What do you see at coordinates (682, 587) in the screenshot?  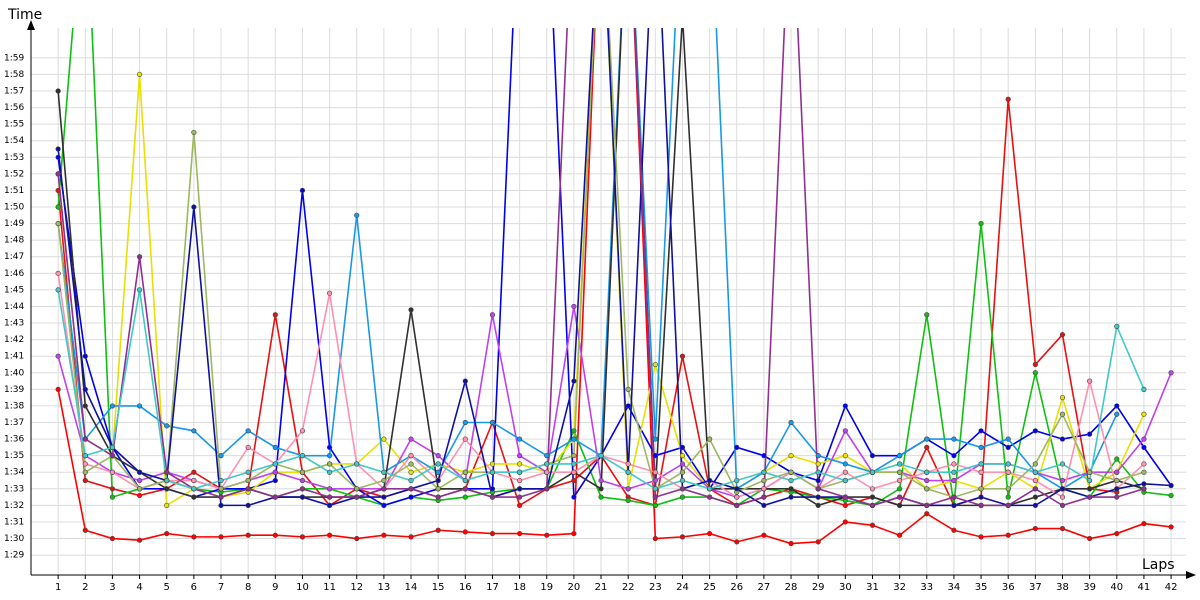 I see `x-tick-label: 24` at bounding box center [682, 587].